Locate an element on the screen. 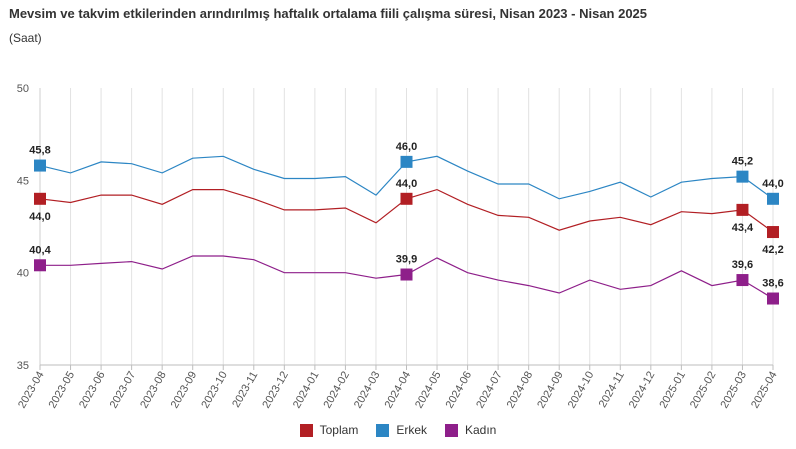  x-tick-label: 2024-04 is located at coordinates (398, 390).